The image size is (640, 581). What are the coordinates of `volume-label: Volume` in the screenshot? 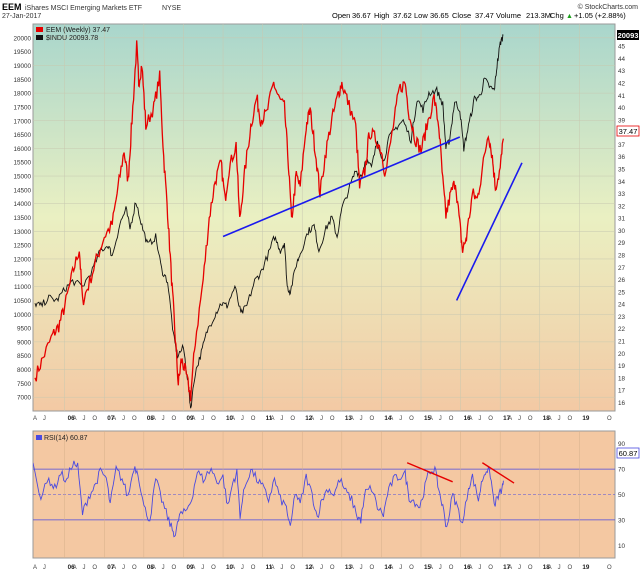 It's located at (508, 15).